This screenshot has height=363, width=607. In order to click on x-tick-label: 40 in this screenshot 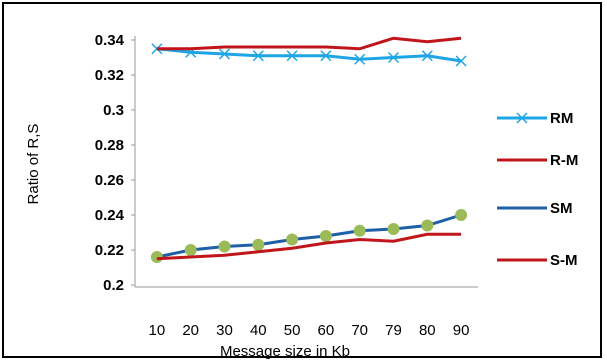, I will do `click(258, 330)`.